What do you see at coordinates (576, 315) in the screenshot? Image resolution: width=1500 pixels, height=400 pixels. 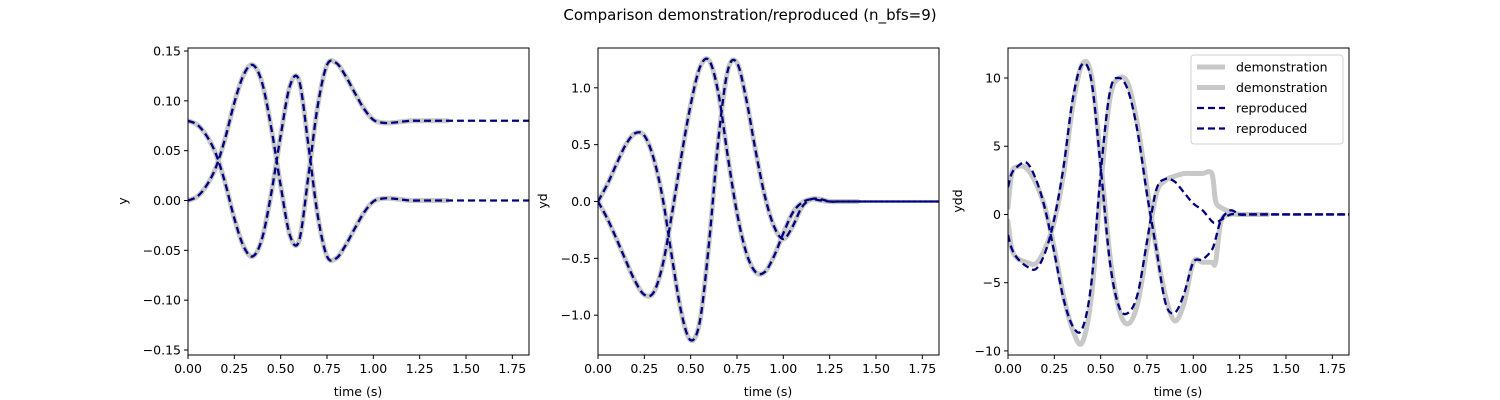 I see `panel-yd-ytick-label: −1.0` at bounding box center [576, 315].